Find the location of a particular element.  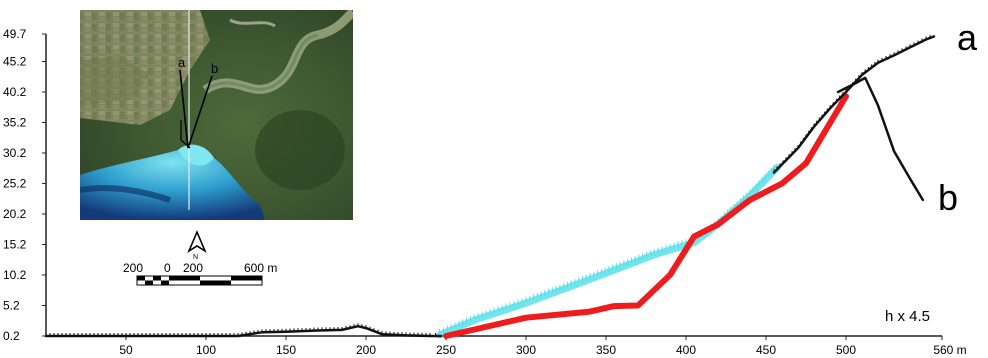

x-tick-label: 200 is located at coordinates (366, 350).